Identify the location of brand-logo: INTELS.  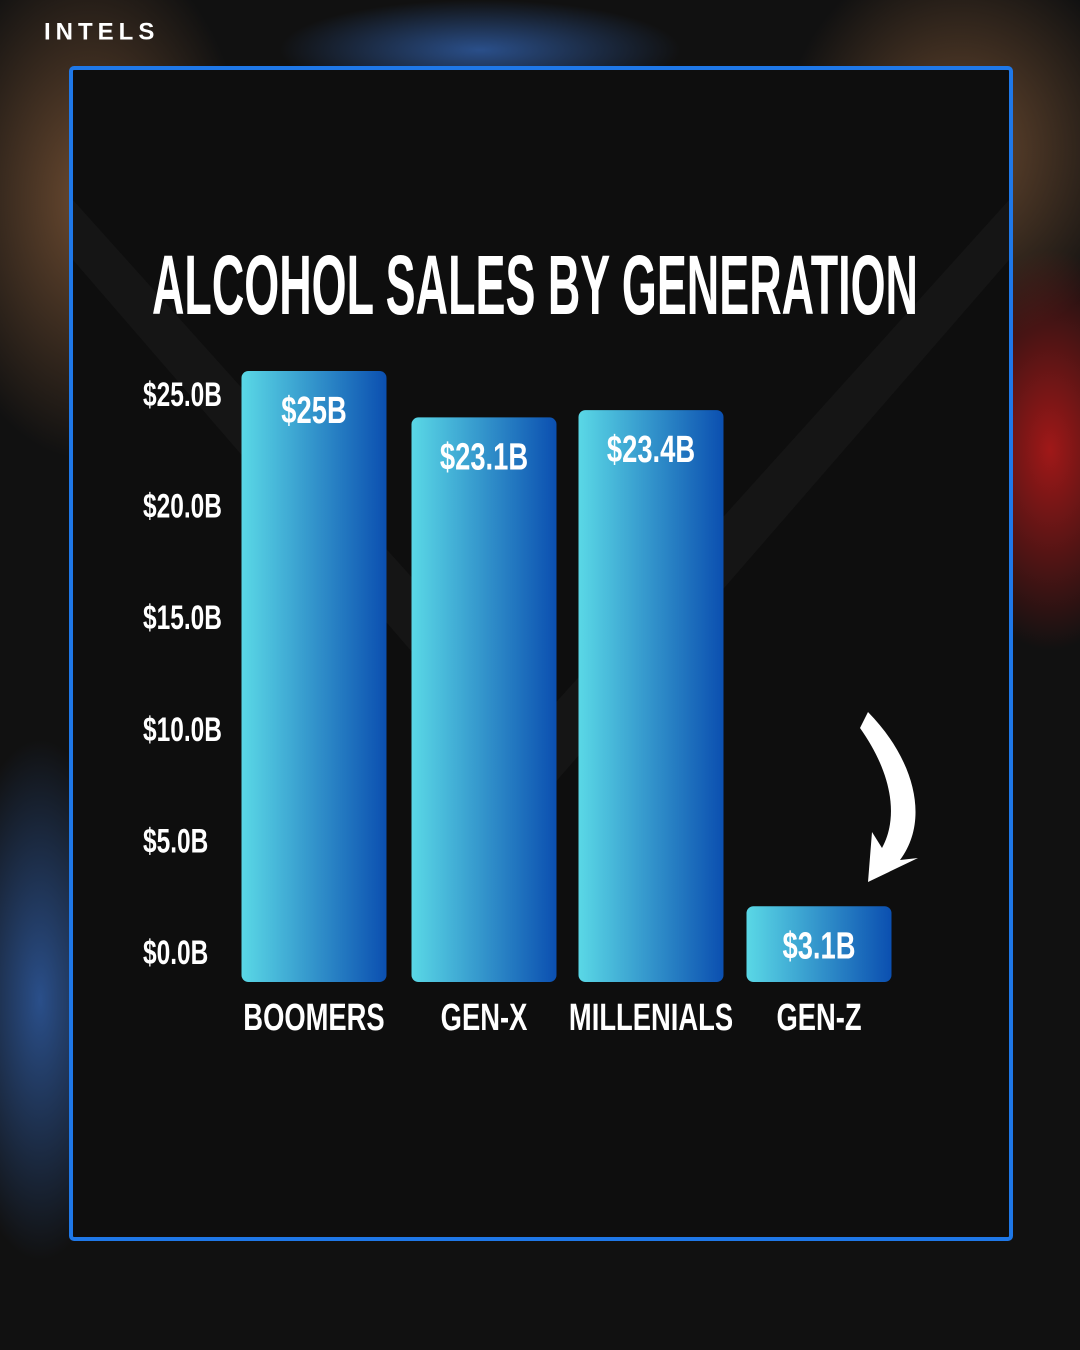
(101, 31).